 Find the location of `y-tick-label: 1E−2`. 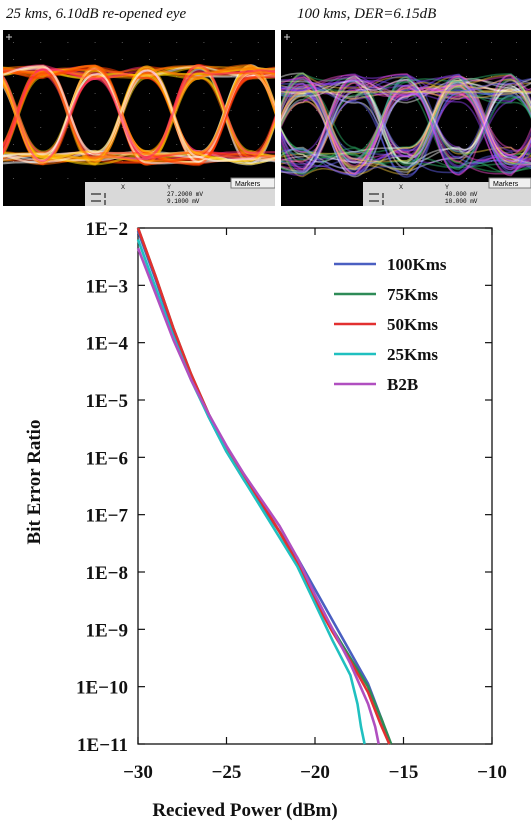

y-tick-label: 1E−2 is located at coordinates (107, 229).